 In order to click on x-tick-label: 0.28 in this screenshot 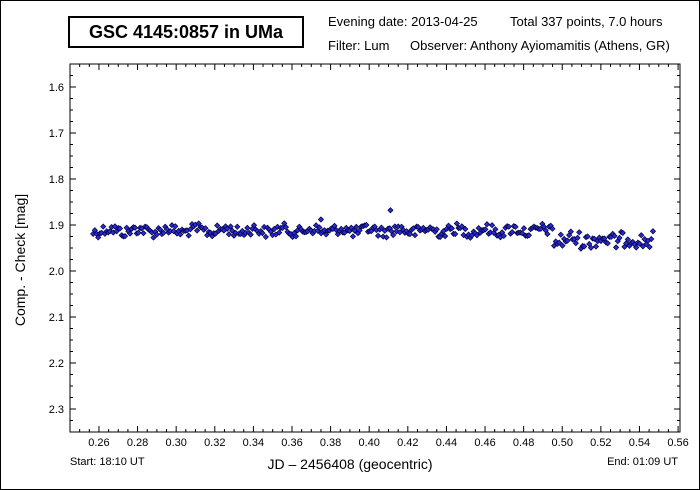, I will do `click(137, 443)`.